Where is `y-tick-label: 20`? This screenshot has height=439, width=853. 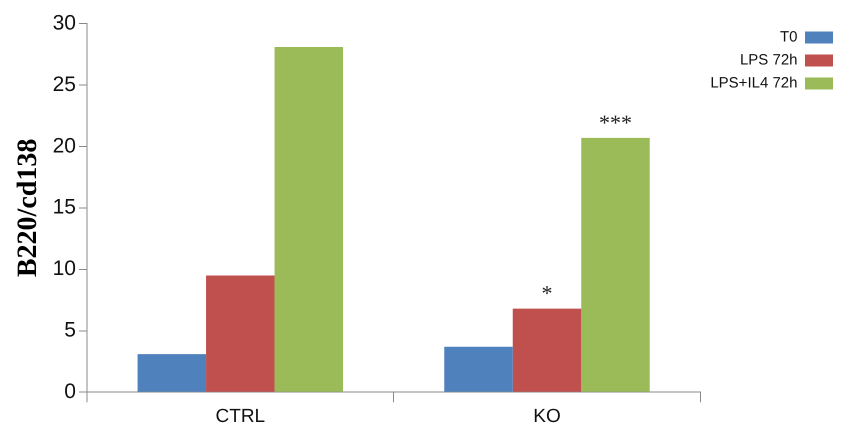 y-tick-label: 20 is located at coordinates (64, 146).